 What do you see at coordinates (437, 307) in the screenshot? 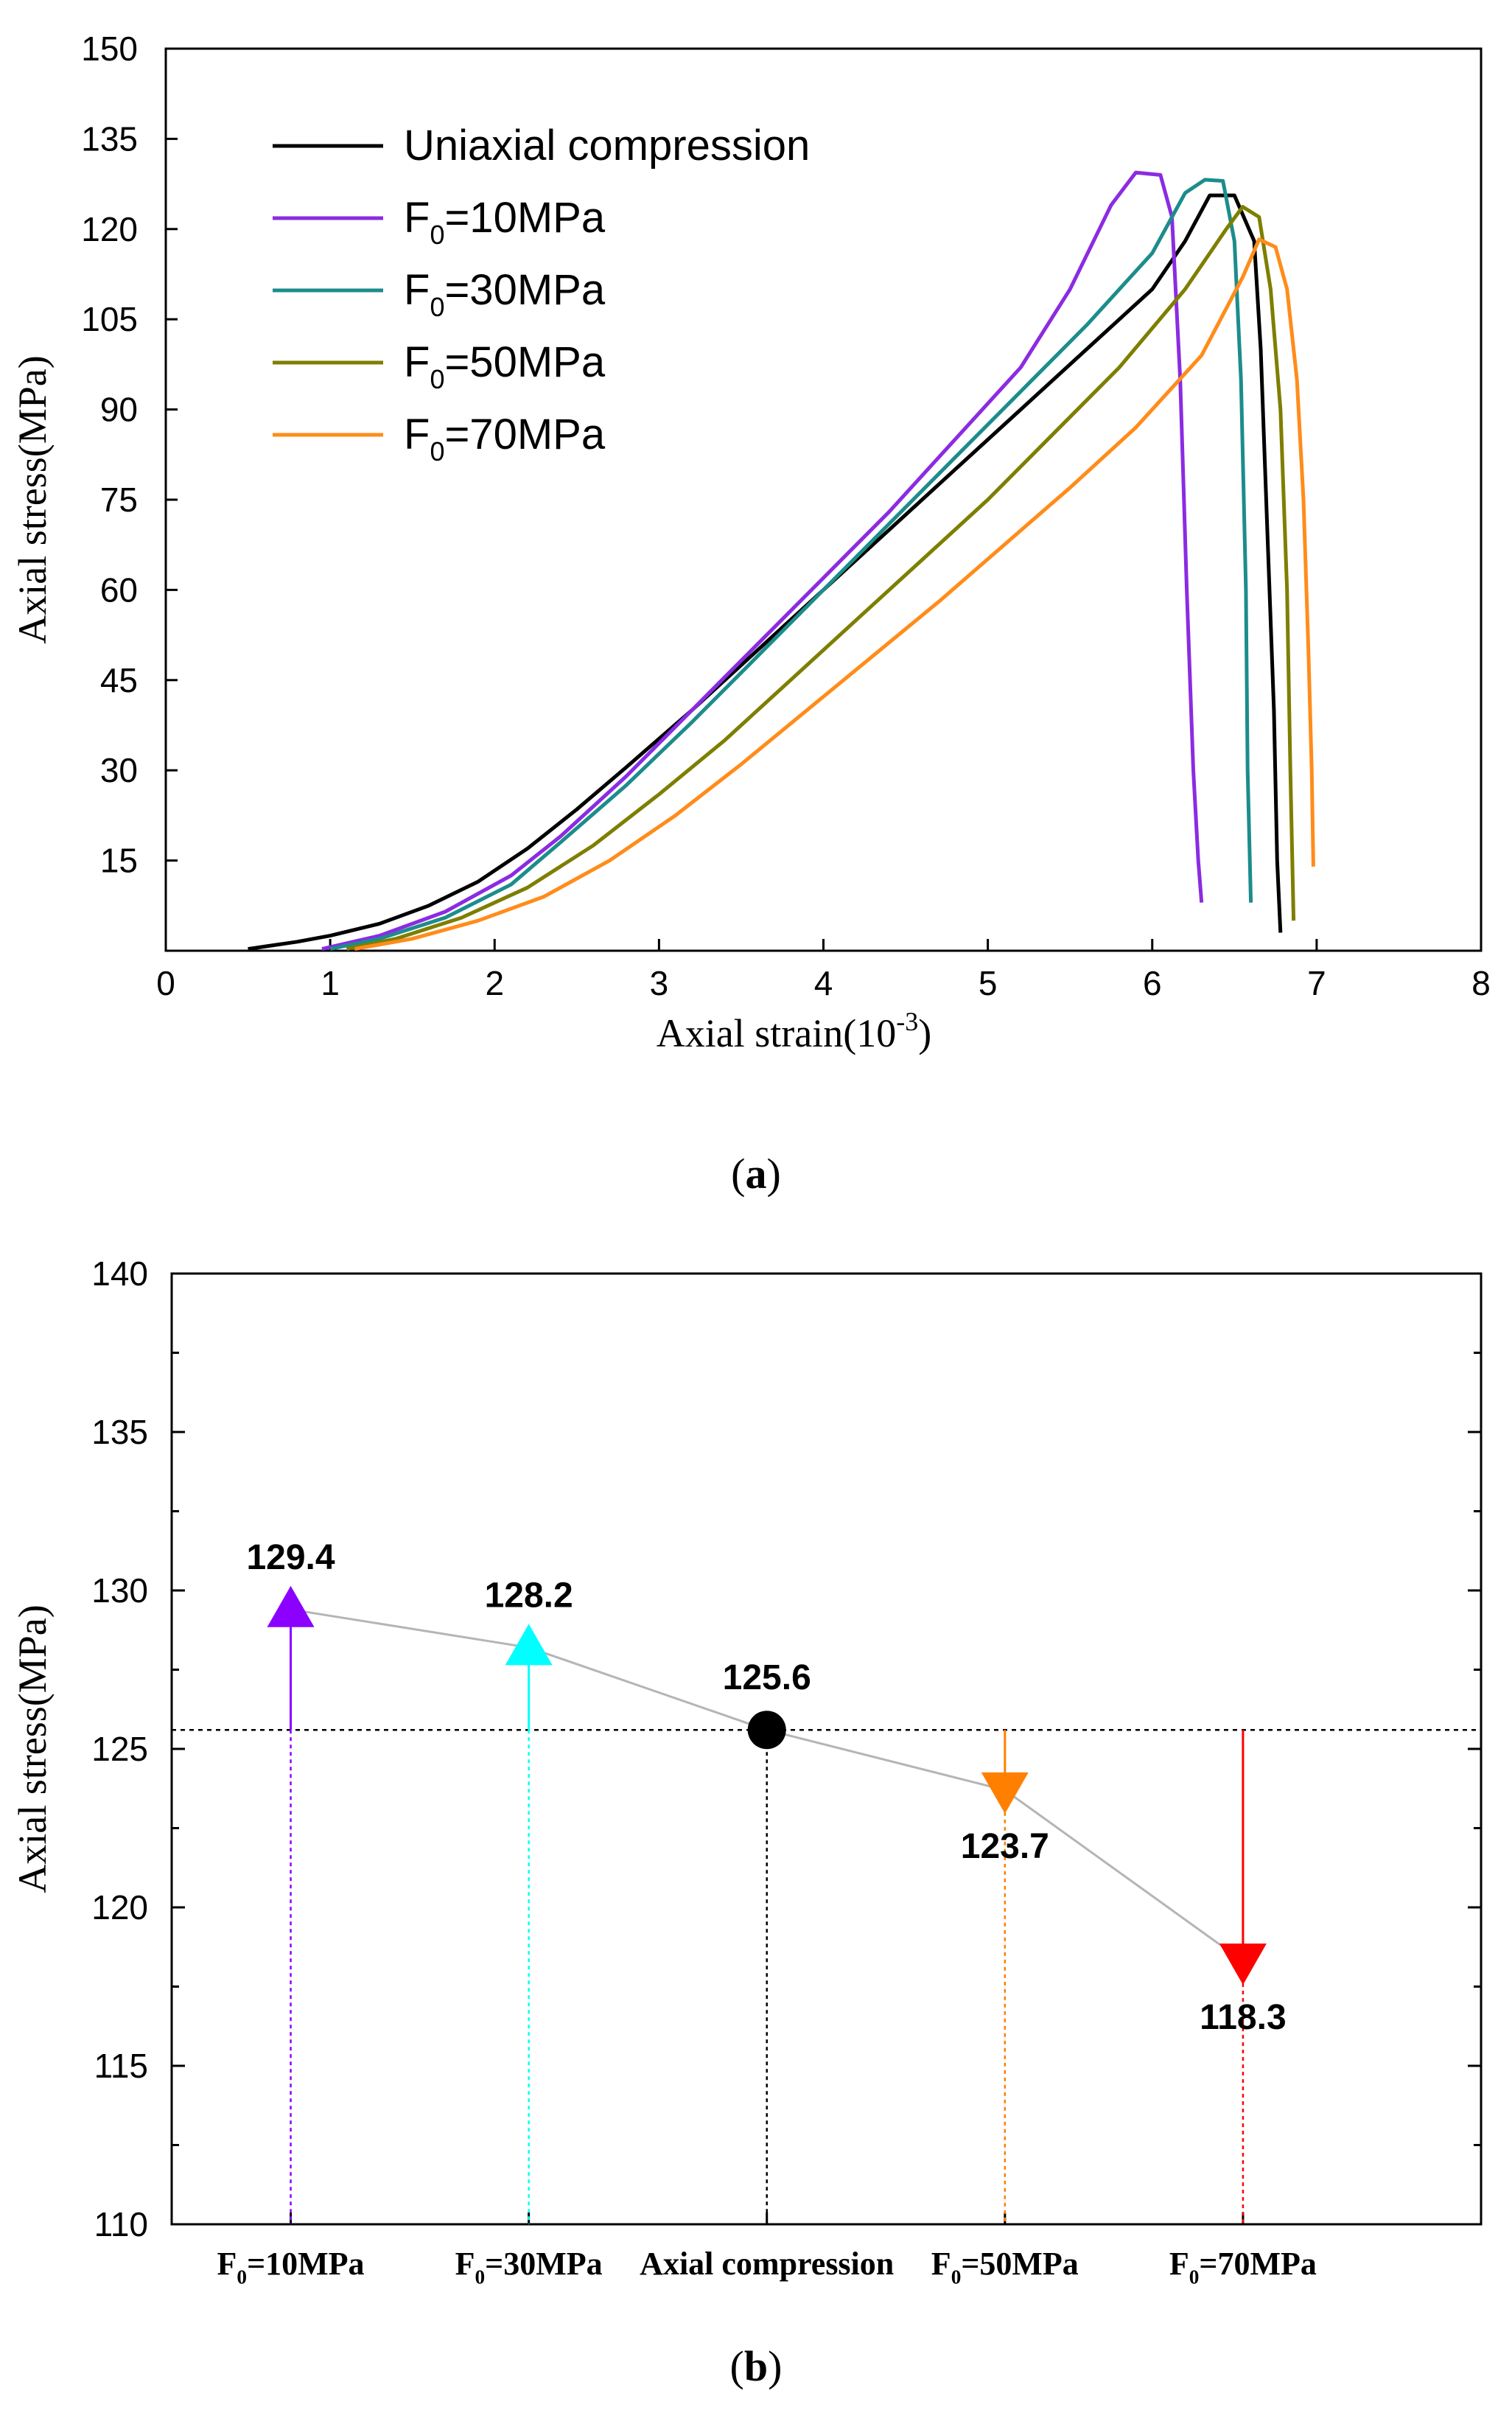
I see `legend-label-2-subscript: 0` at bounding box center [437, 307].